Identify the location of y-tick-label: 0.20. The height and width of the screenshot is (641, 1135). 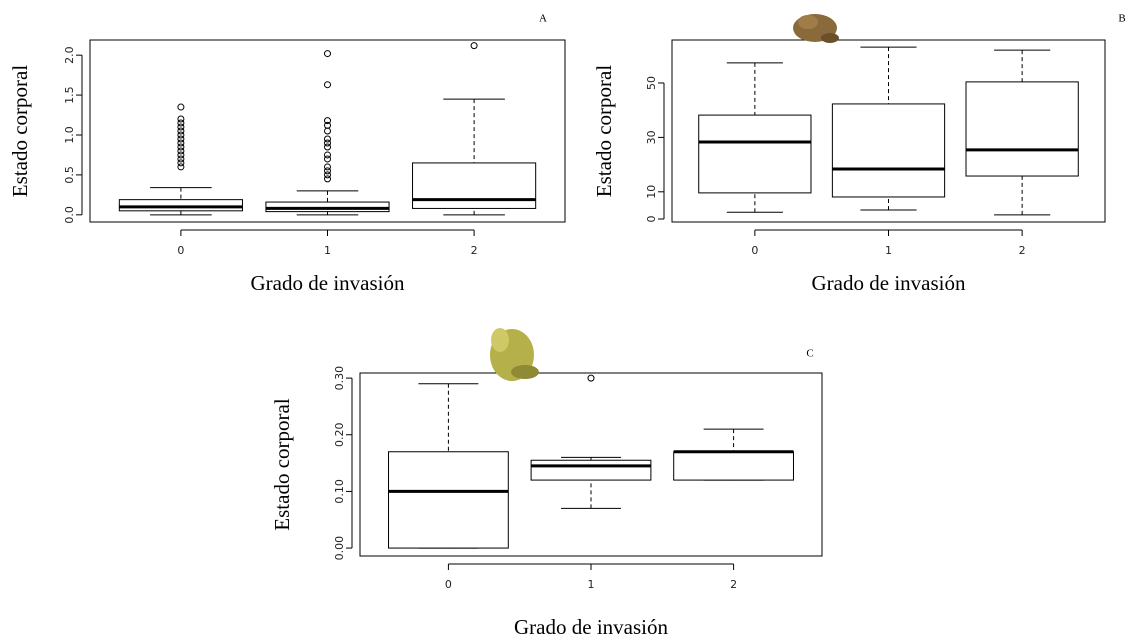
(339, 435).